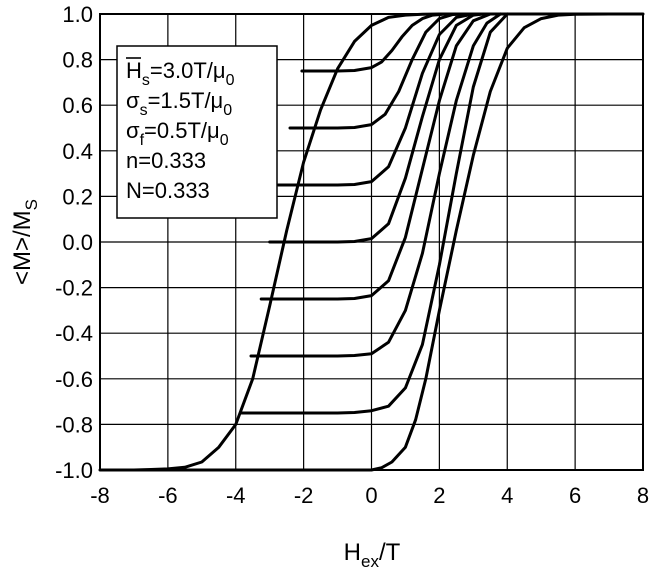 The image size is (654, 576). Describe the element at coordinates (370, 561) in the screenshot. I see `x-axis-label-sub: ex` at that location.